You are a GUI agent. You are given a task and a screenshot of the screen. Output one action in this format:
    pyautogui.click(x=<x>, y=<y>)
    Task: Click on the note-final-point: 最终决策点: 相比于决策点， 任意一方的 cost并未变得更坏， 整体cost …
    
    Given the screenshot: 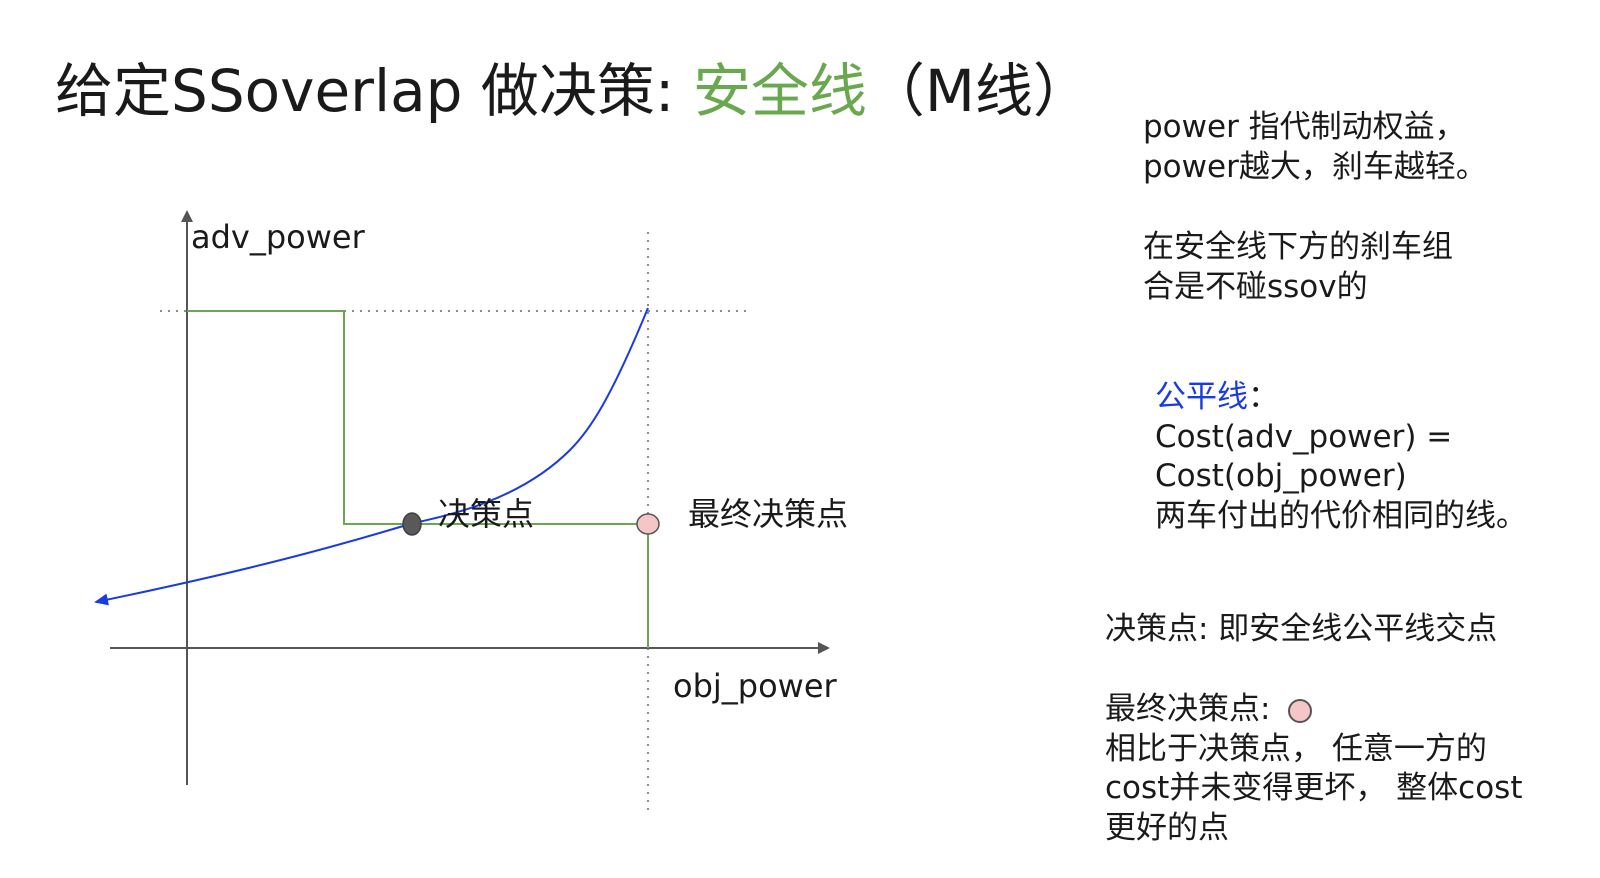 What is the action you would take?
    pyautogui.click(x=1314, y=769)
    